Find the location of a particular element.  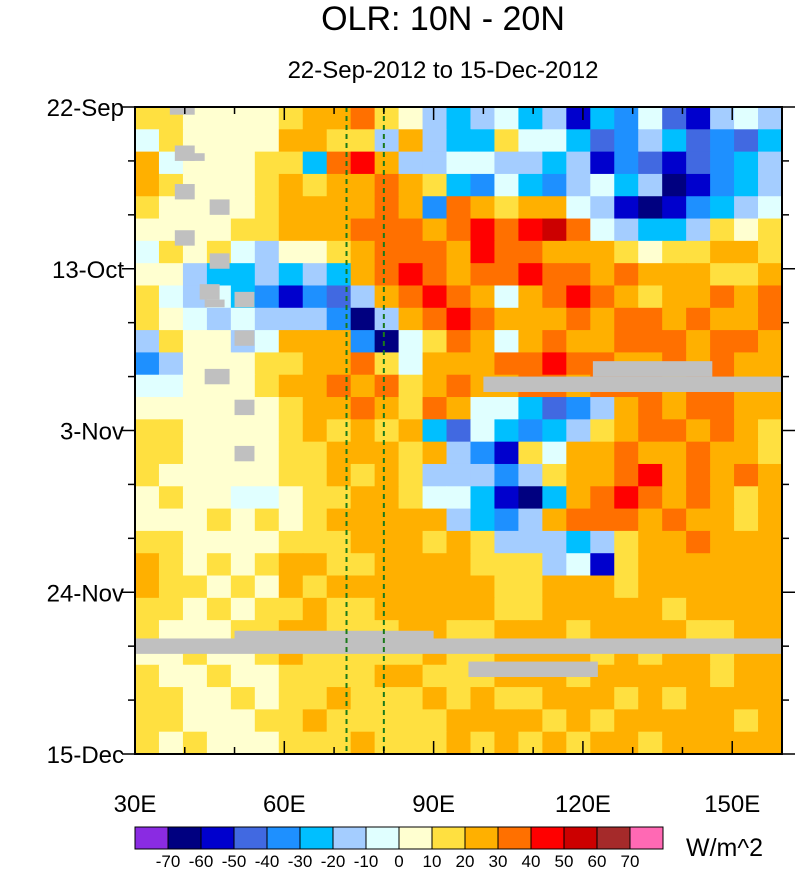

colorbar-swatch is located at coordinates (547, 838).